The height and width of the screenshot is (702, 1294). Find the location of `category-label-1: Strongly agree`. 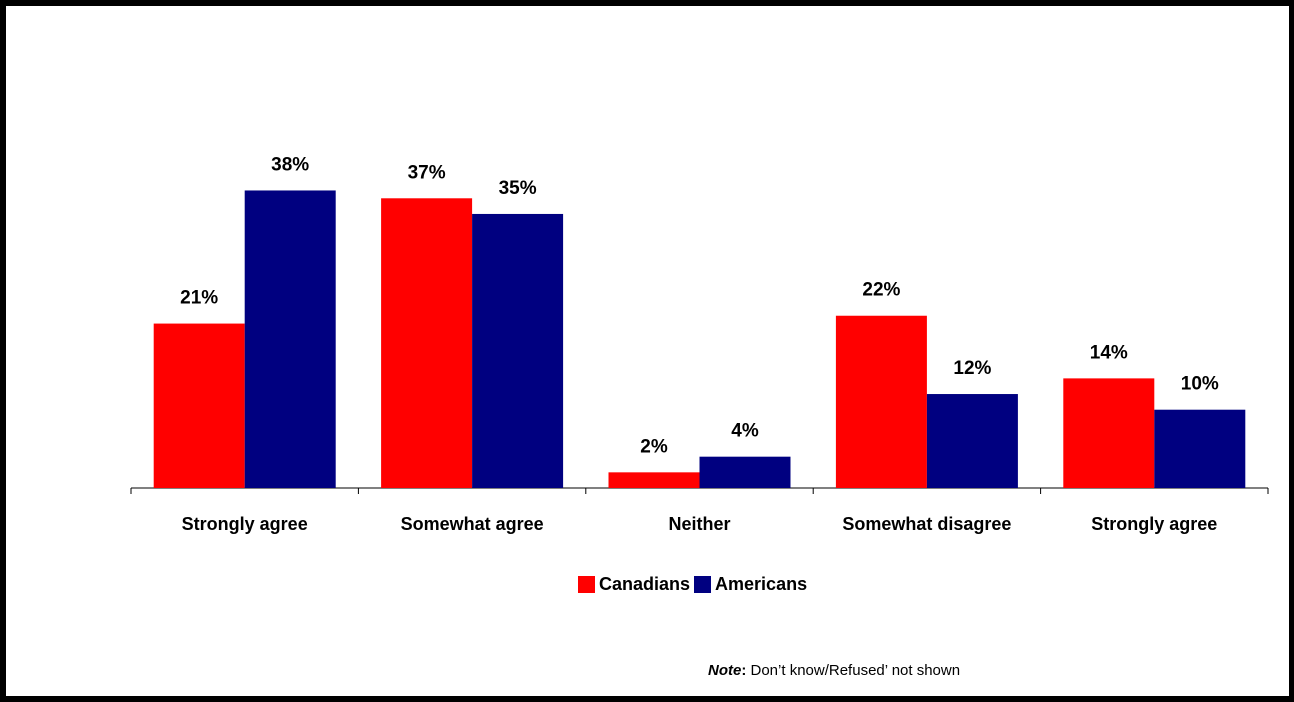

category-label-1: Strongly agree is located at coordinates (245, 524).